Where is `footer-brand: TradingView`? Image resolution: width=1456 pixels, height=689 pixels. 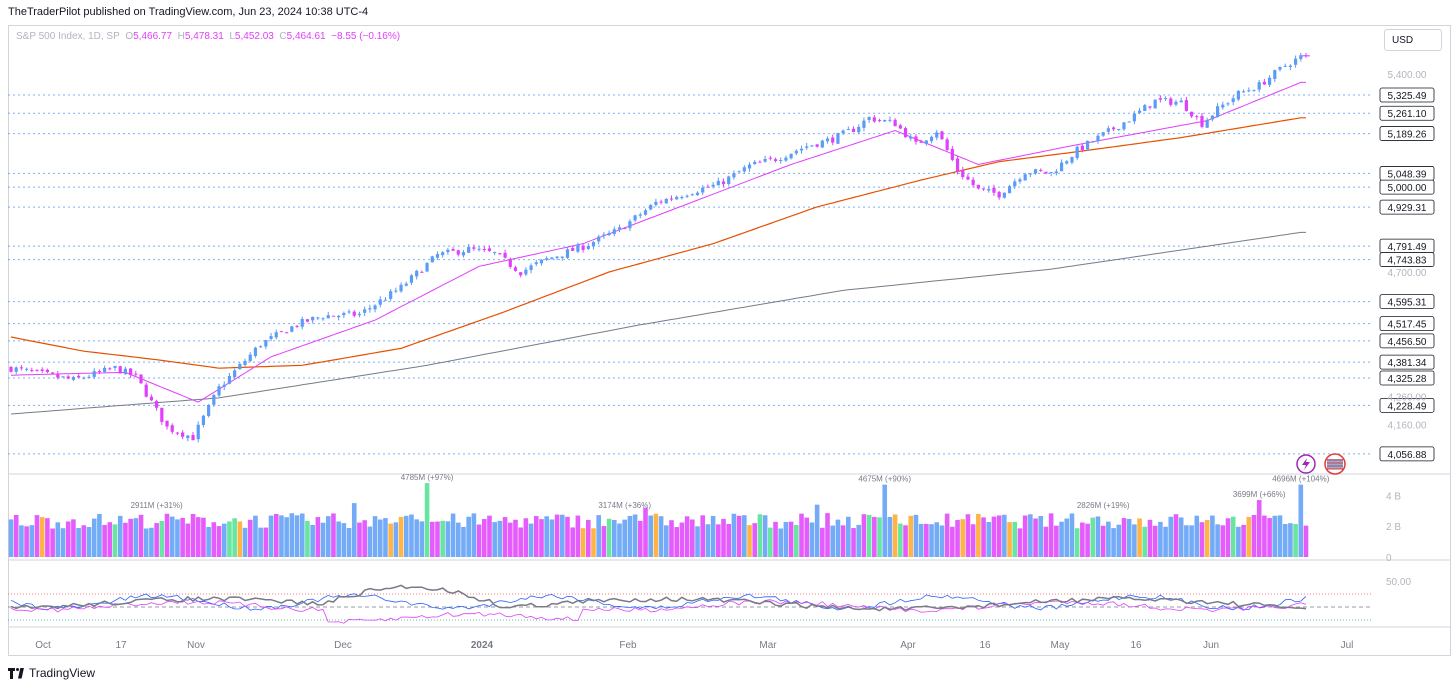 footer-brand: TradingView is located at coordinates (62, 673).